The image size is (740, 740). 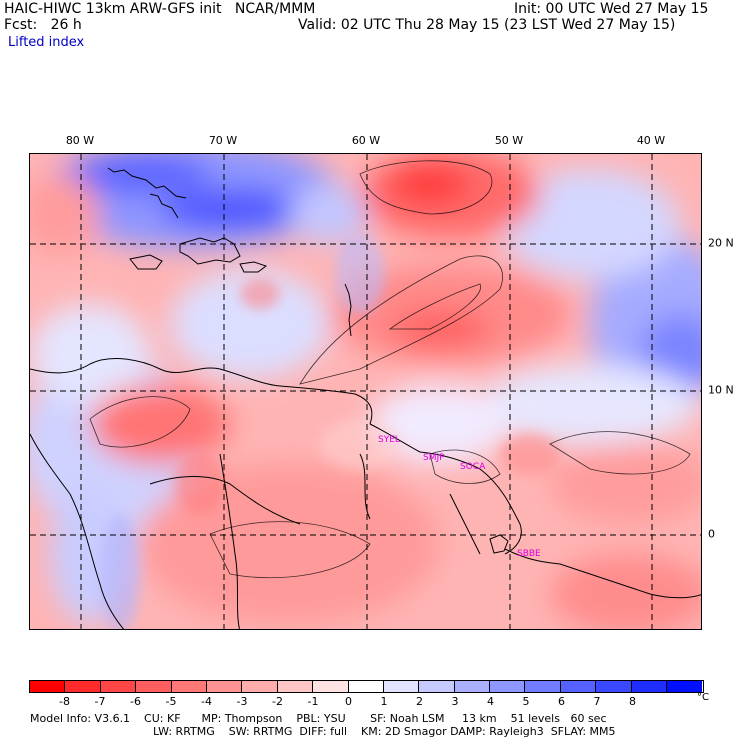 I want to click on forecast-hour: Fcst: 26 h, so click(x=43, y=25).